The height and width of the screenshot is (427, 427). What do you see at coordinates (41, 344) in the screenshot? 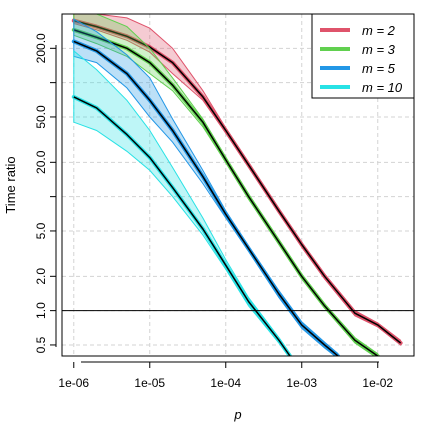
I see `y-tick-label: 0.5` at bounding box center [41, 344].